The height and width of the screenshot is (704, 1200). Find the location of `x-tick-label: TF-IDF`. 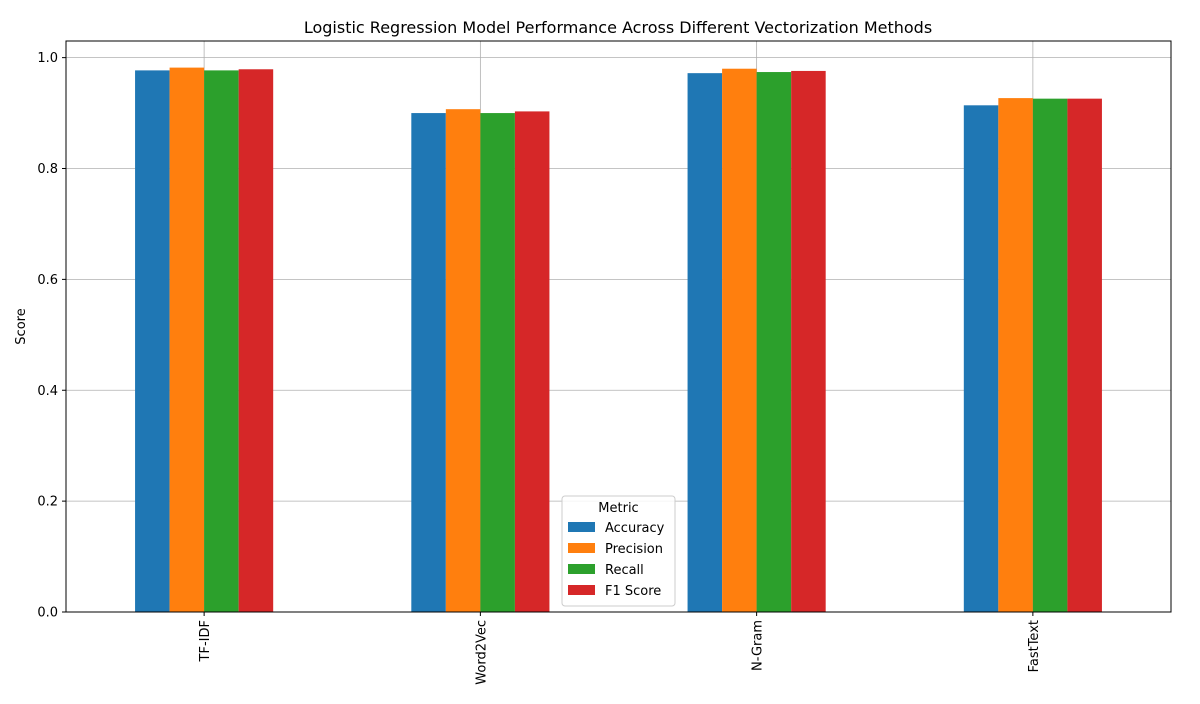

x-tick-label: TF-IDF is located at coordinates (205, 641).